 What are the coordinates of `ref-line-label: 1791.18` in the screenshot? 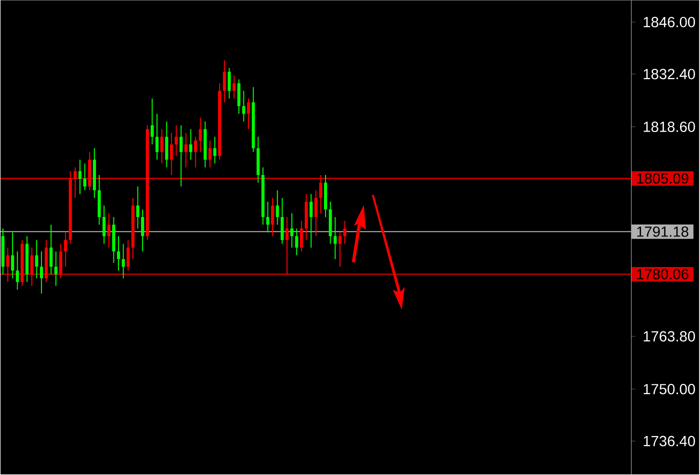 It's located at (662, 232).